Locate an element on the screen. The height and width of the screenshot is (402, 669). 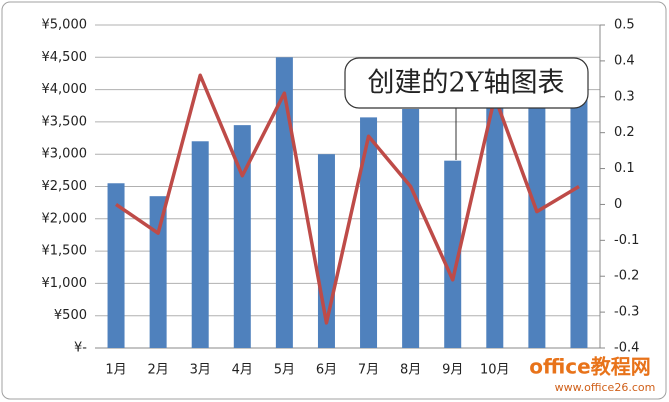
y2-tick-label: -0.2 is located at coordinates (626, 276).